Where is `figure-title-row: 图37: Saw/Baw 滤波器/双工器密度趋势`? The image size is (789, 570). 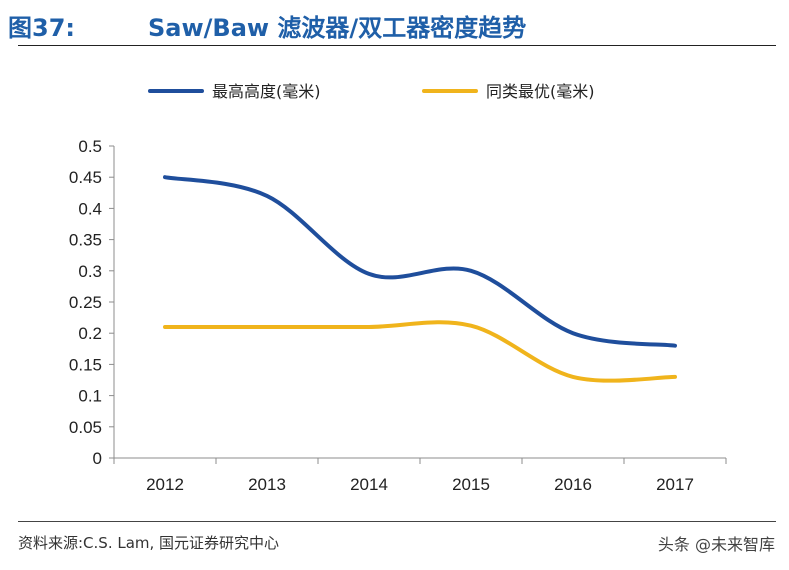
figure-title-row: 图37: Saw/Baw 滤波器/双工器密度趋势 is located at coordinates (394, 25).